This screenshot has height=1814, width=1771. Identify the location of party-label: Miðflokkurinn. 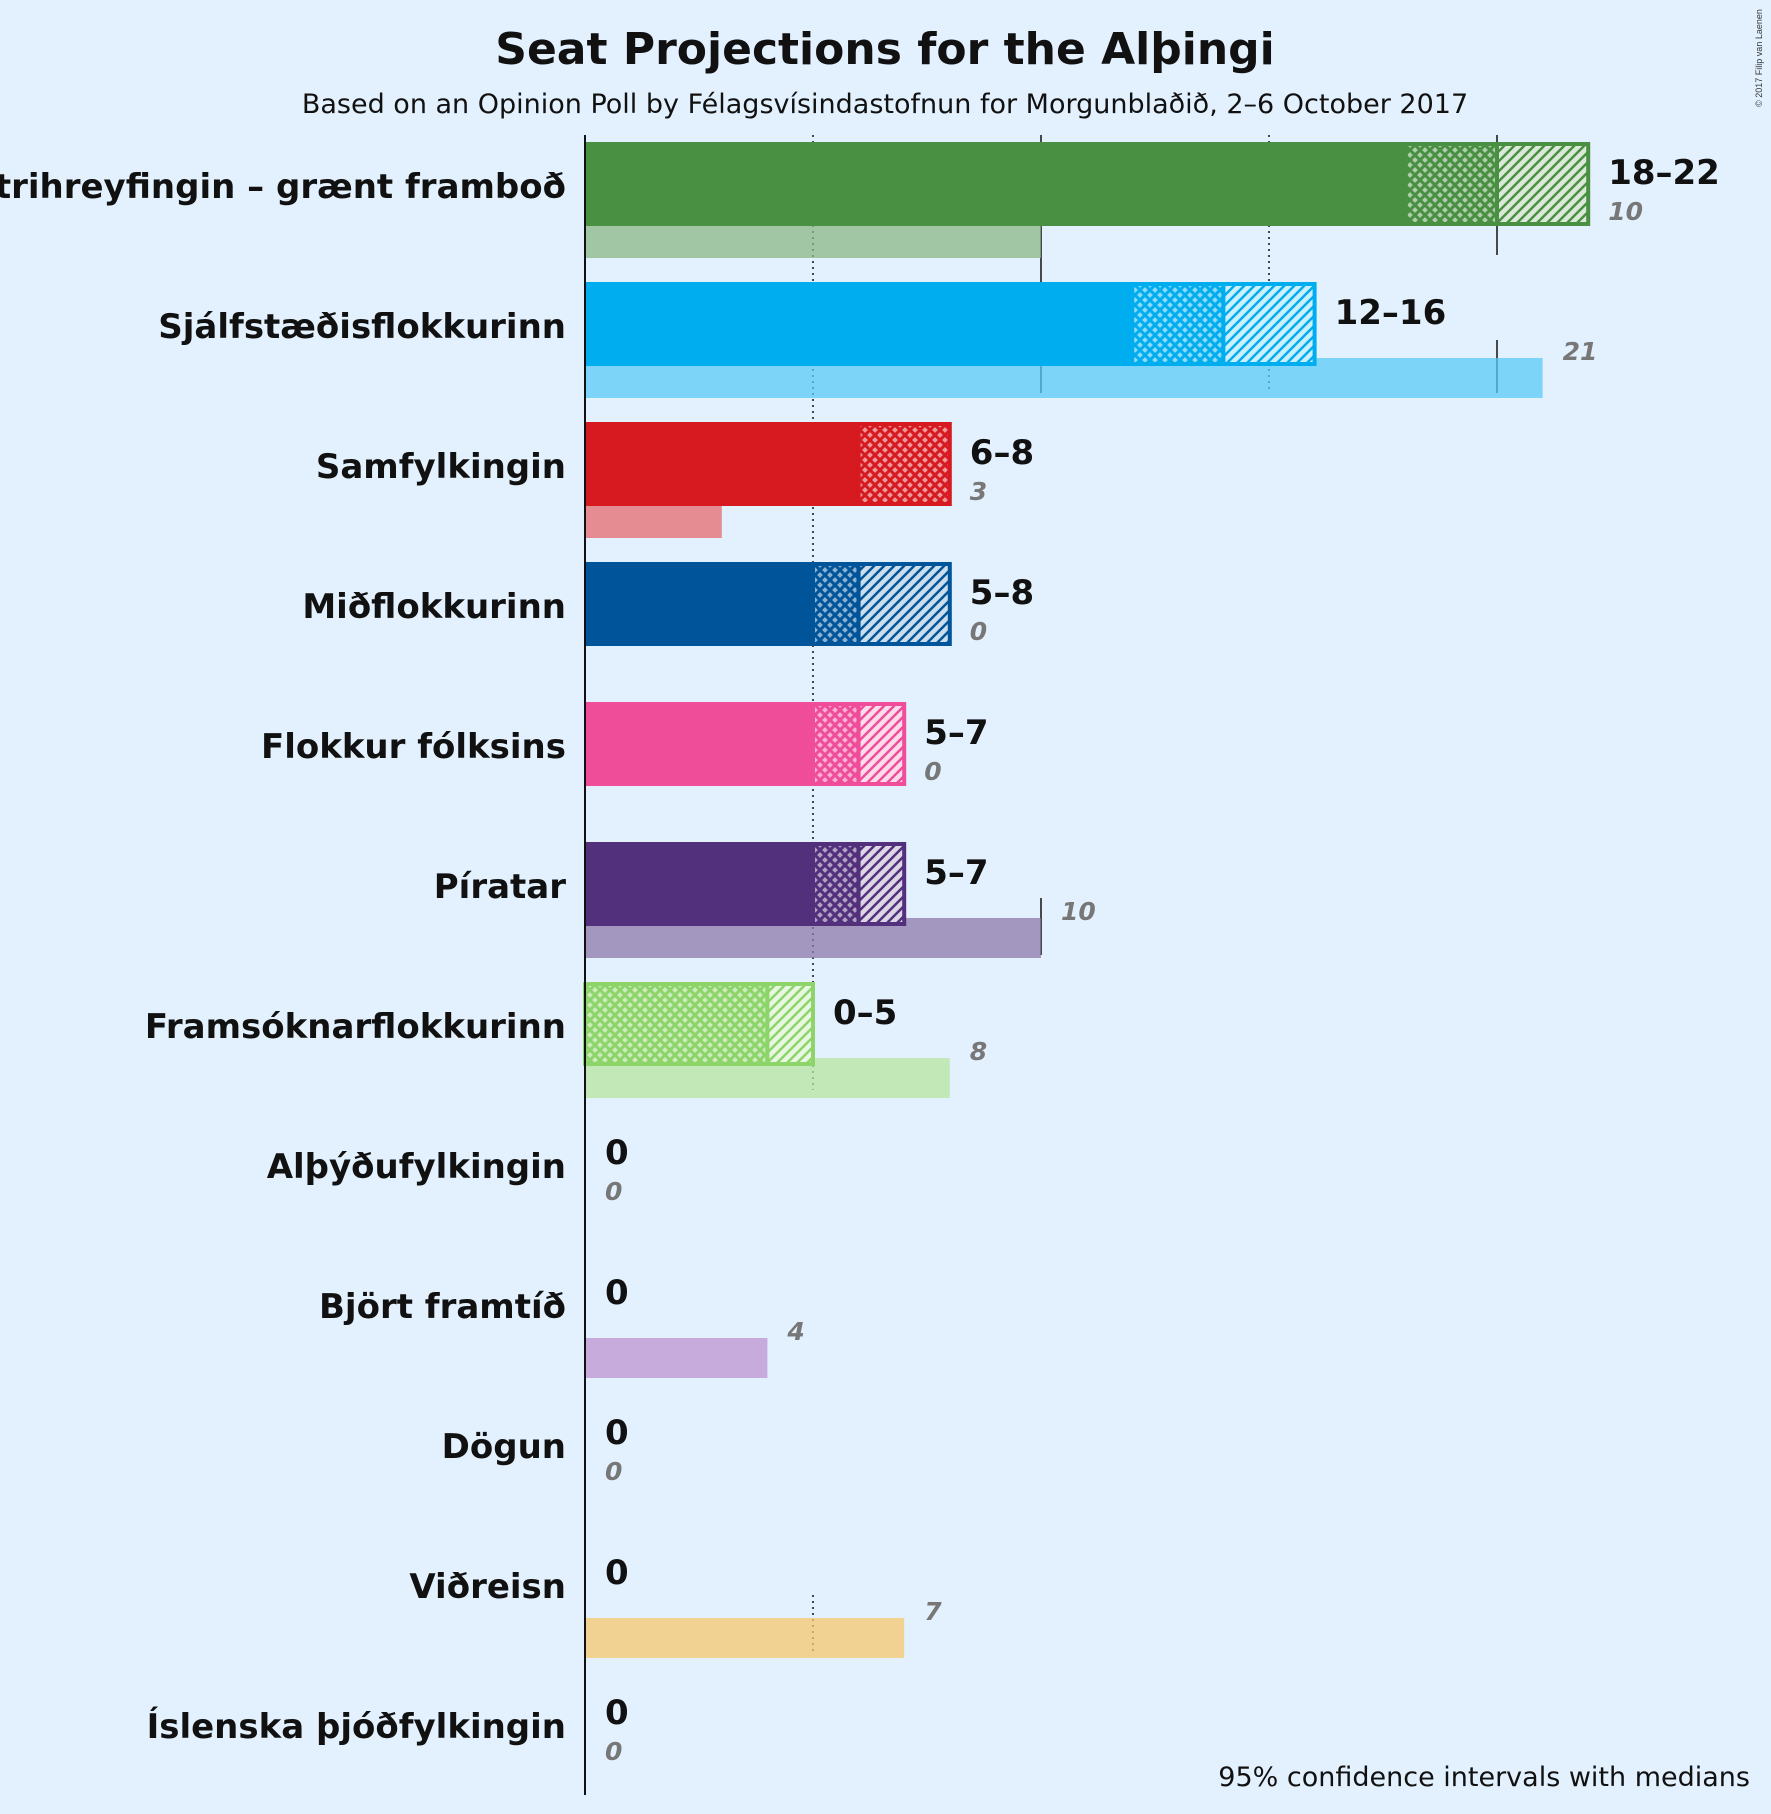
(434, 607).